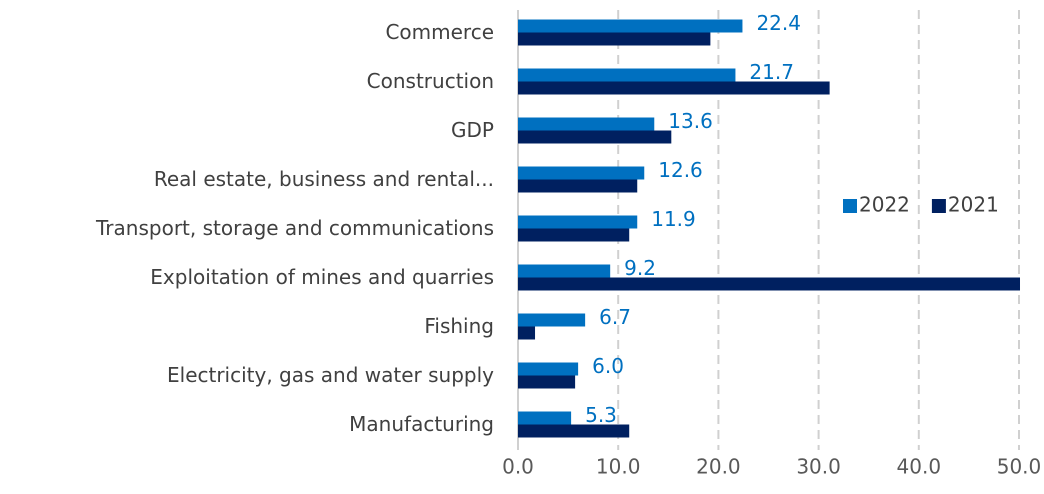 Image resolution: width=1044 pixels, height=494 pixels. I want to click on value-label: 9.2, so click(640, 268).